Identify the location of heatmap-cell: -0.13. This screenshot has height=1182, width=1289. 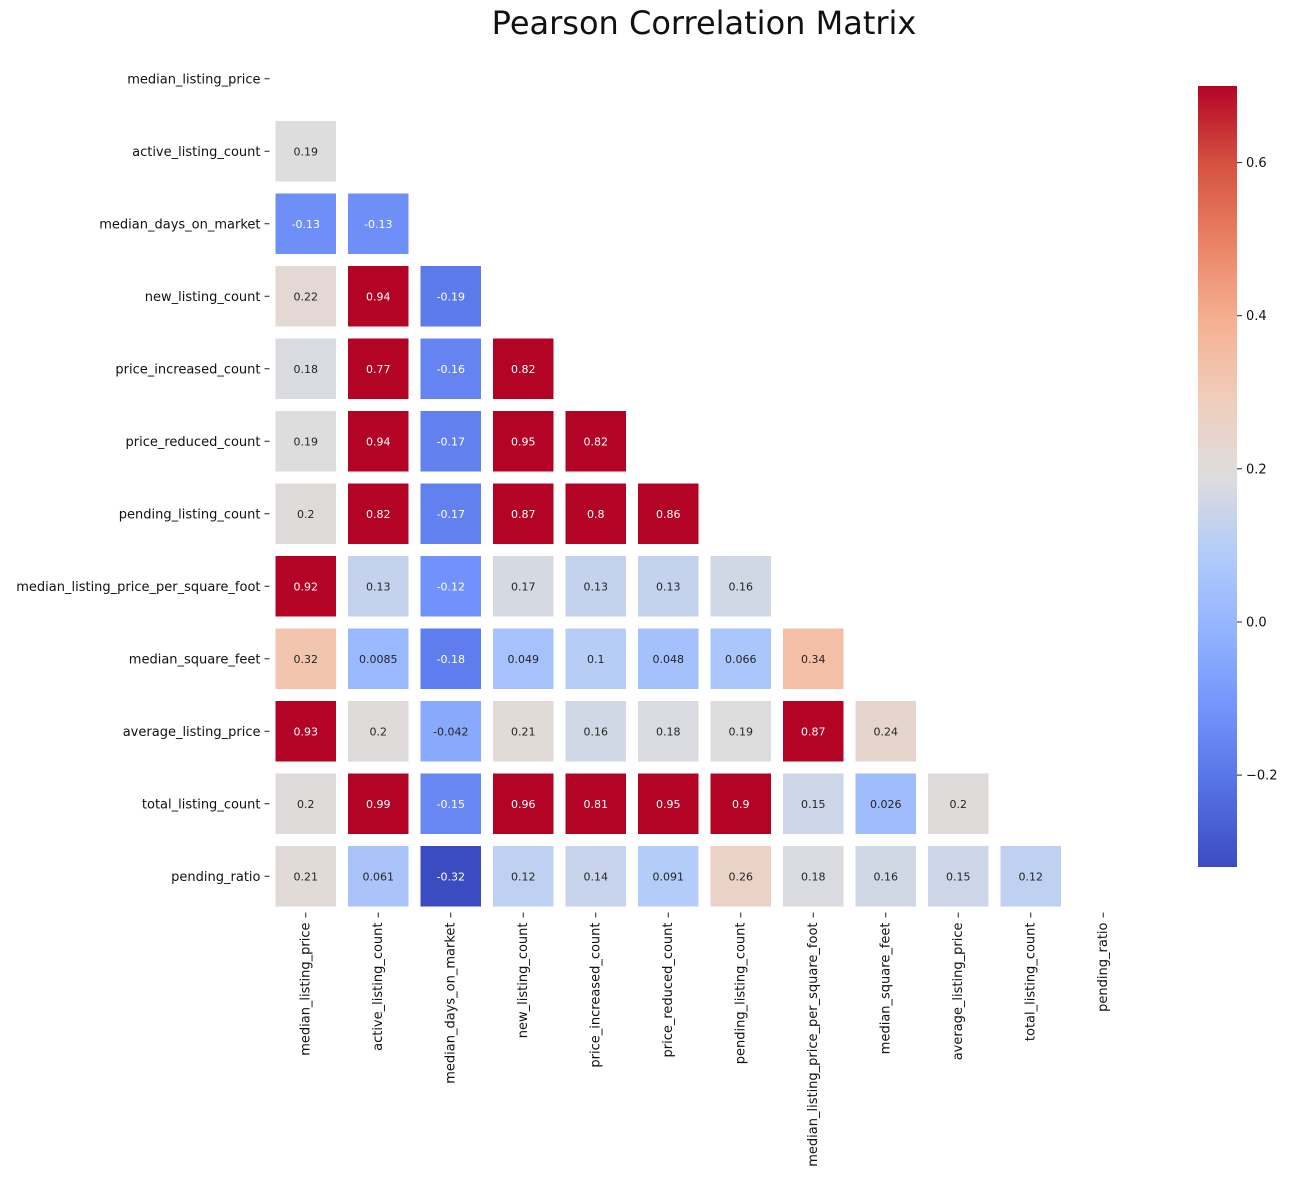
(305, 223).